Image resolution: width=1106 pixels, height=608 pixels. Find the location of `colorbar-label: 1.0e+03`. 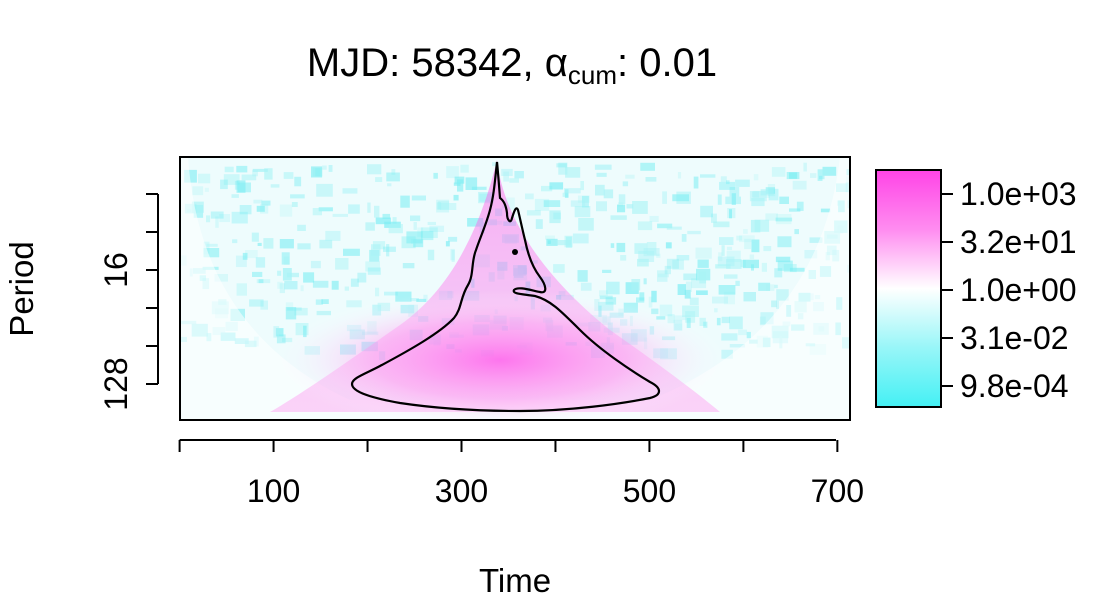

colorbar-label: 1.0e+03 is located at coordinates (1018, 194).